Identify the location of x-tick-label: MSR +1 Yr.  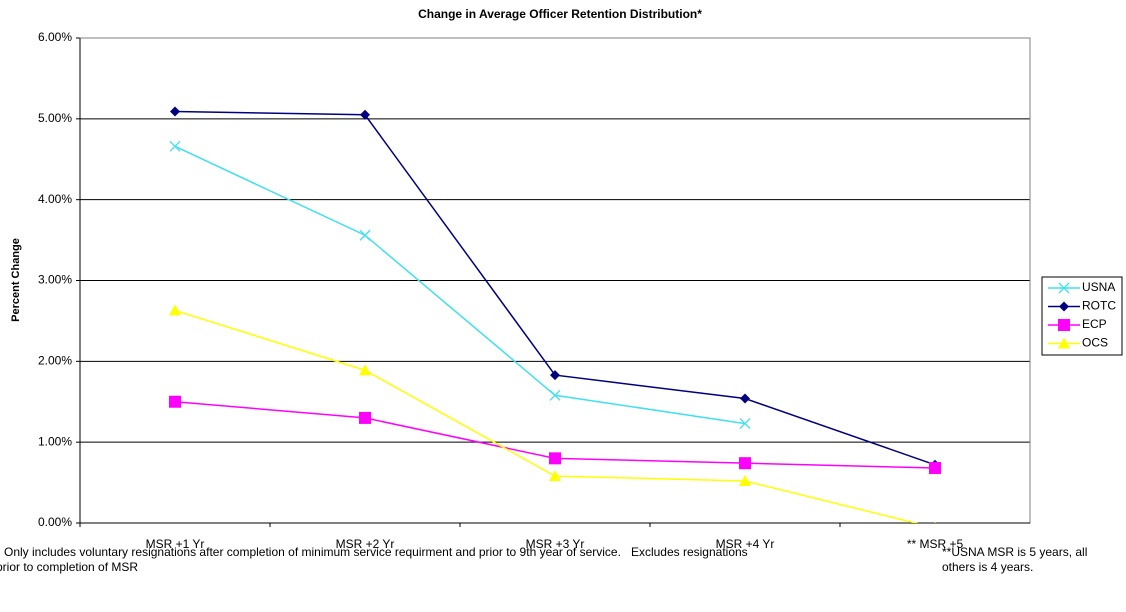
(175, 544).